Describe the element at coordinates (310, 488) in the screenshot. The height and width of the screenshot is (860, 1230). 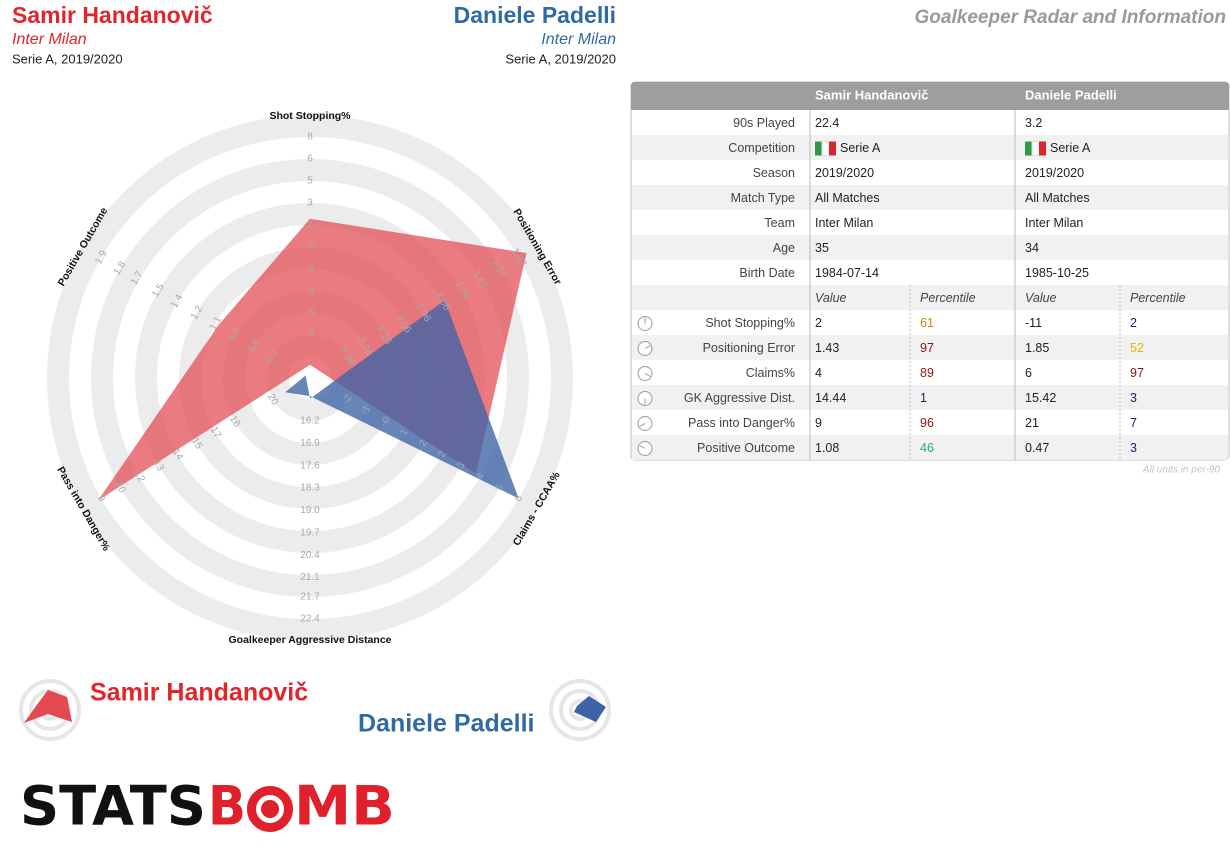
I see `axis-tick-label: 18.3` at that location.